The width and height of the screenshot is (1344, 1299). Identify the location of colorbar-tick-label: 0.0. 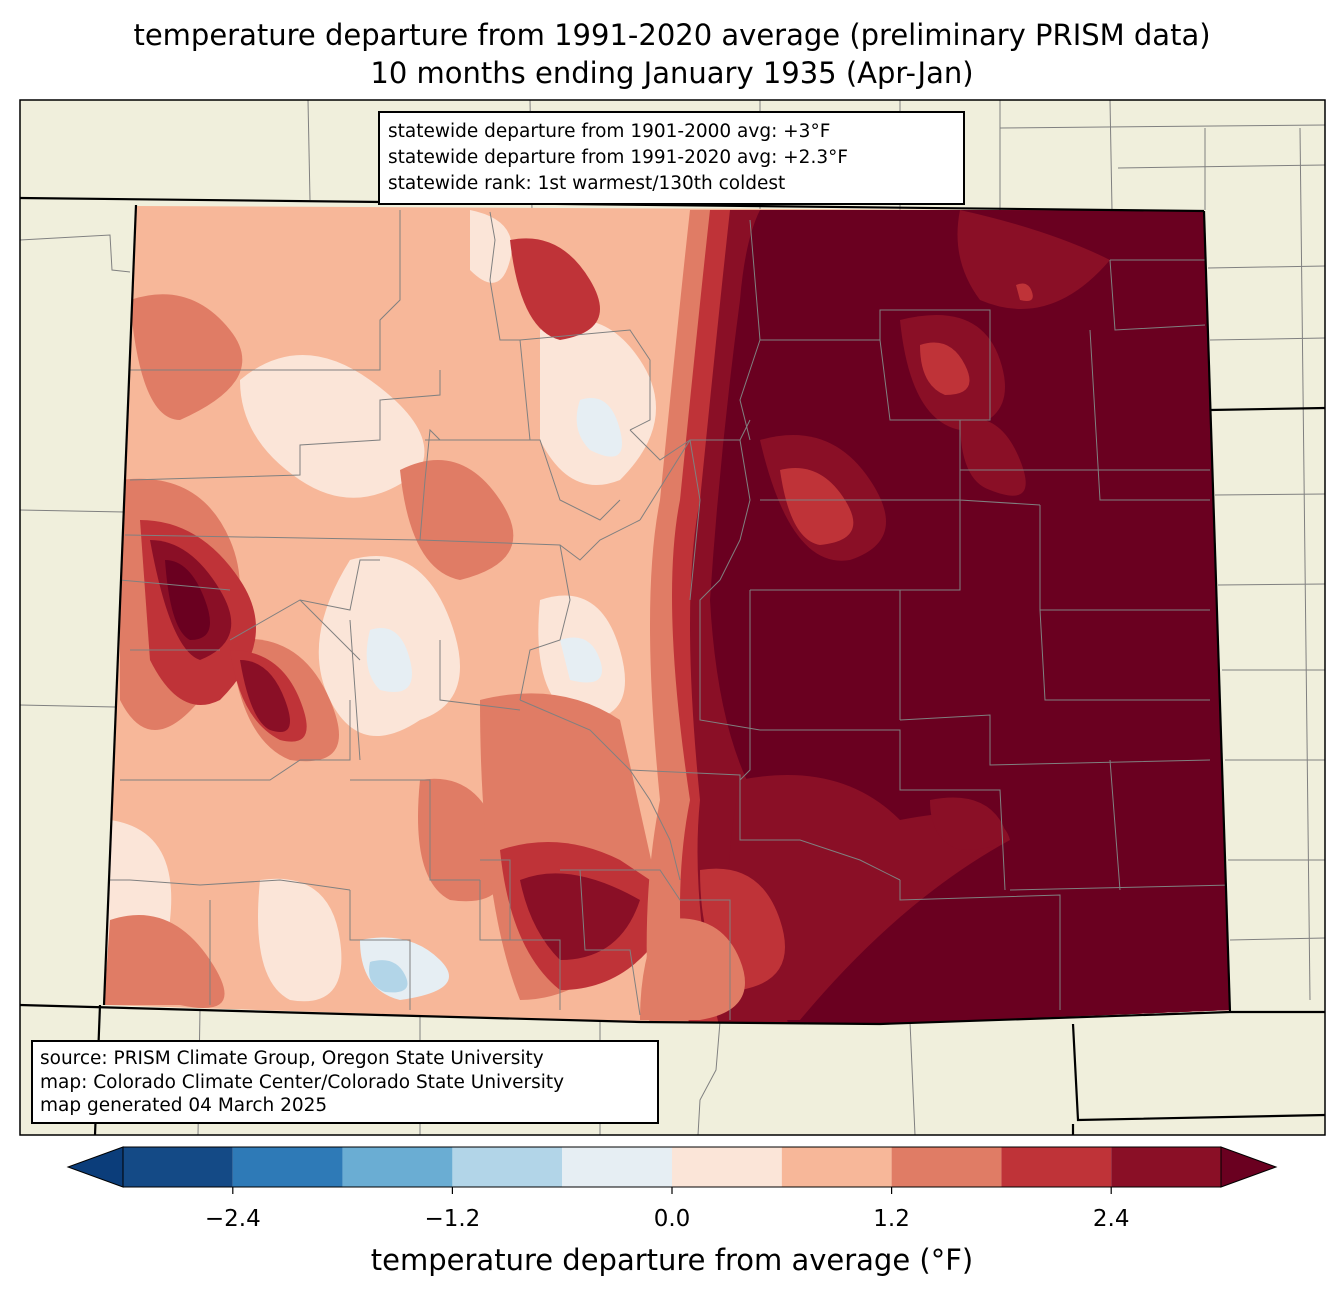
(672, 1219).